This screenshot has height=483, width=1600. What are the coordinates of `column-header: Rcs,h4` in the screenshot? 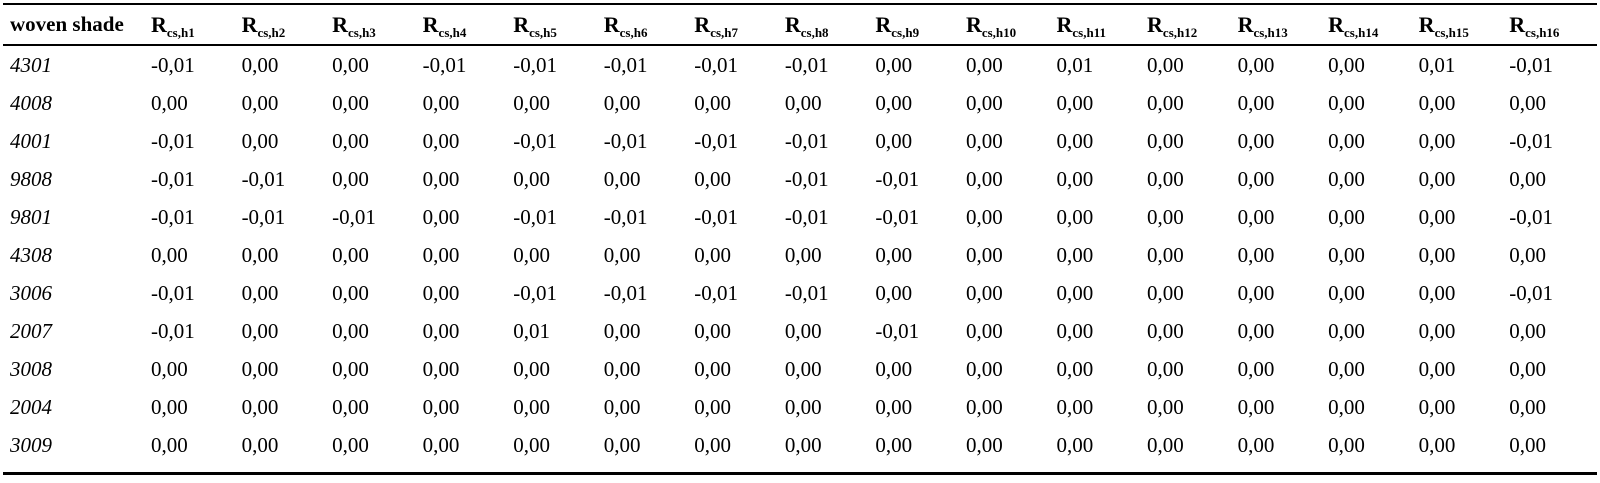 It's located at (468, 24).